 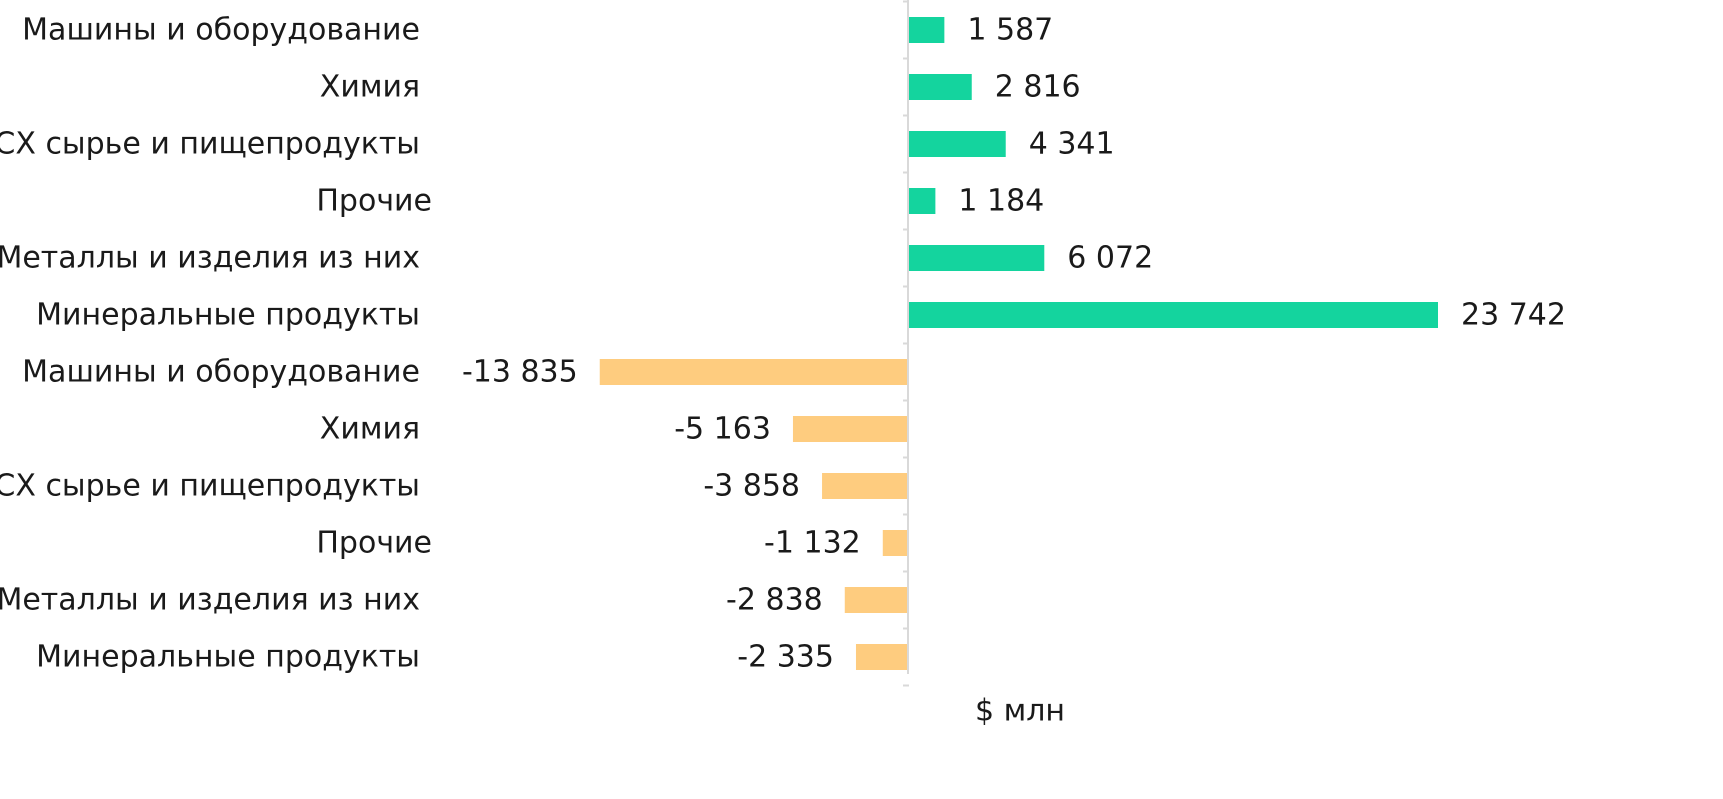 I want to click on value-label: -1 132, so click(x=812, y=543).